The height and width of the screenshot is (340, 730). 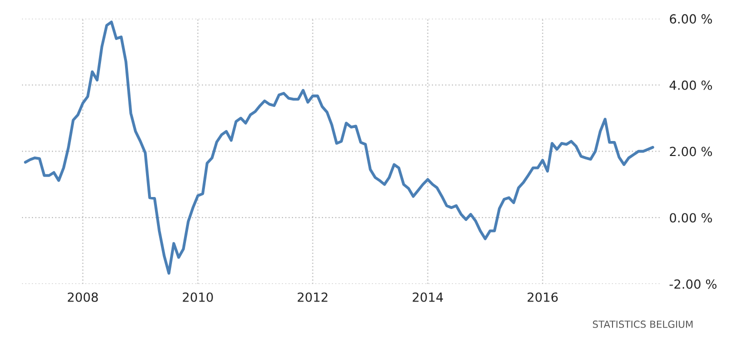 What do you see at coordinates (642, 324) in the screenshot?
I see `text: STATISTICS BELGIUM` at bounding box center [642, 324].